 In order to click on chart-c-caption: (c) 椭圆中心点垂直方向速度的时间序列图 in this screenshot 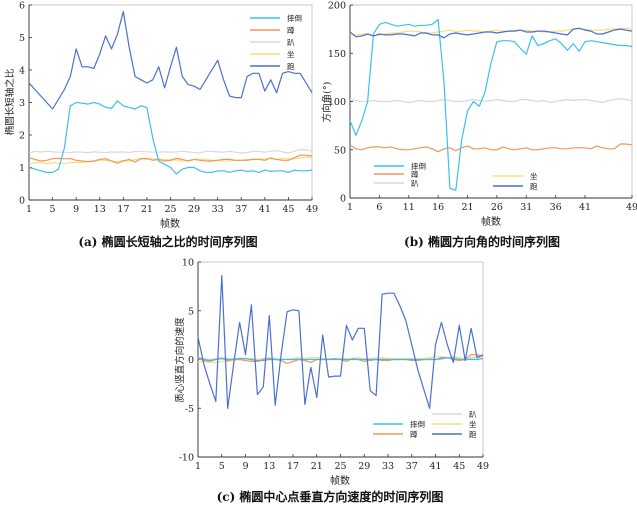, I will do `click(330, 497)`.